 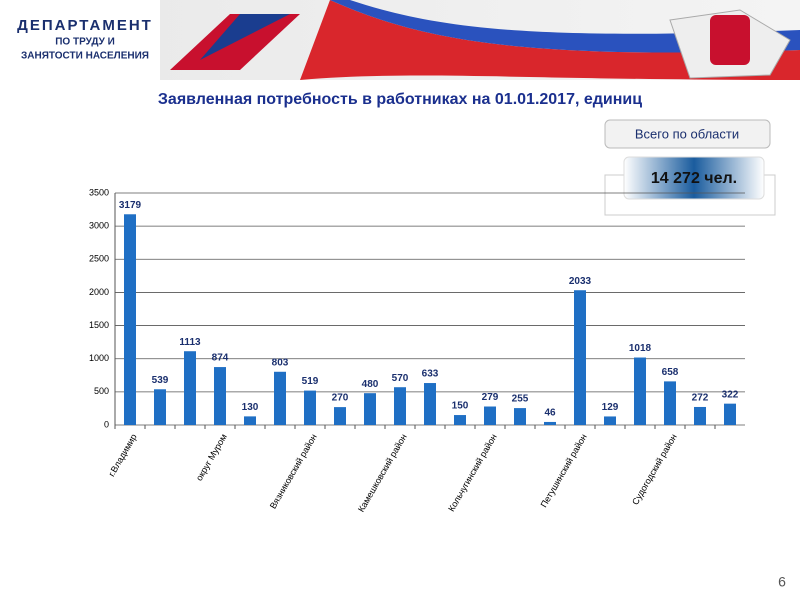 What do you see at coordinates (460, 406) in the screenshot?
I see `value-label: 150` at bounding box center [460, 406].